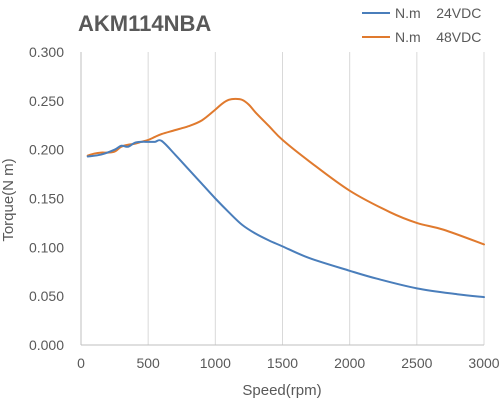 This screenshot has width=500, height=402. What do you see at coordinates (144, 23) in the screenshot?
I see `chart-title: AKM114NBA` at bounding box center [144, 23].